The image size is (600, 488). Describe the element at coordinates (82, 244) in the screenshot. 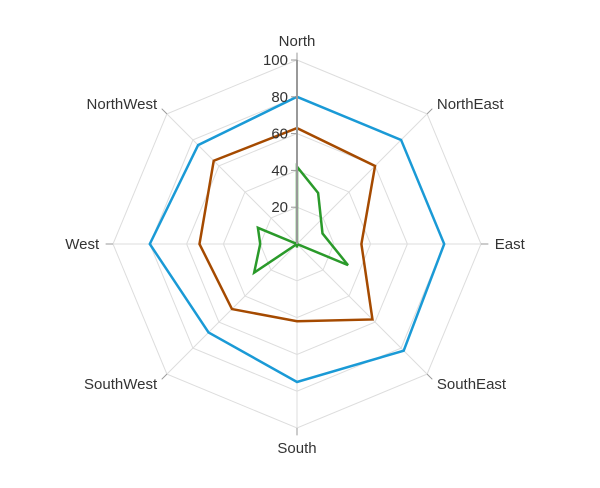

I see `category-label-west: West` at that location.